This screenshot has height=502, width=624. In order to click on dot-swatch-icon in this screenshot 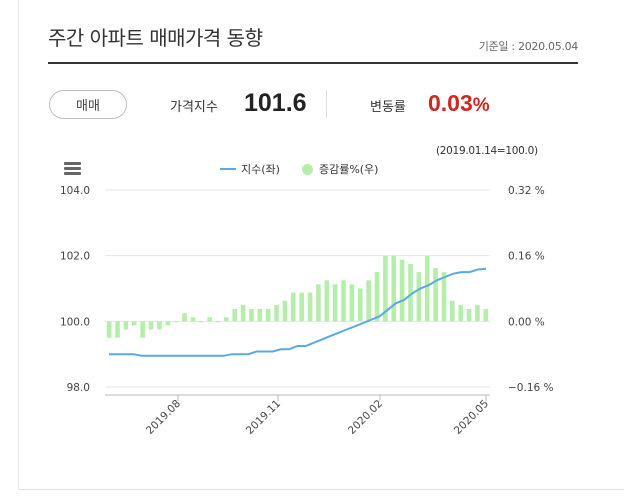, I will do `click(307, 169)`.